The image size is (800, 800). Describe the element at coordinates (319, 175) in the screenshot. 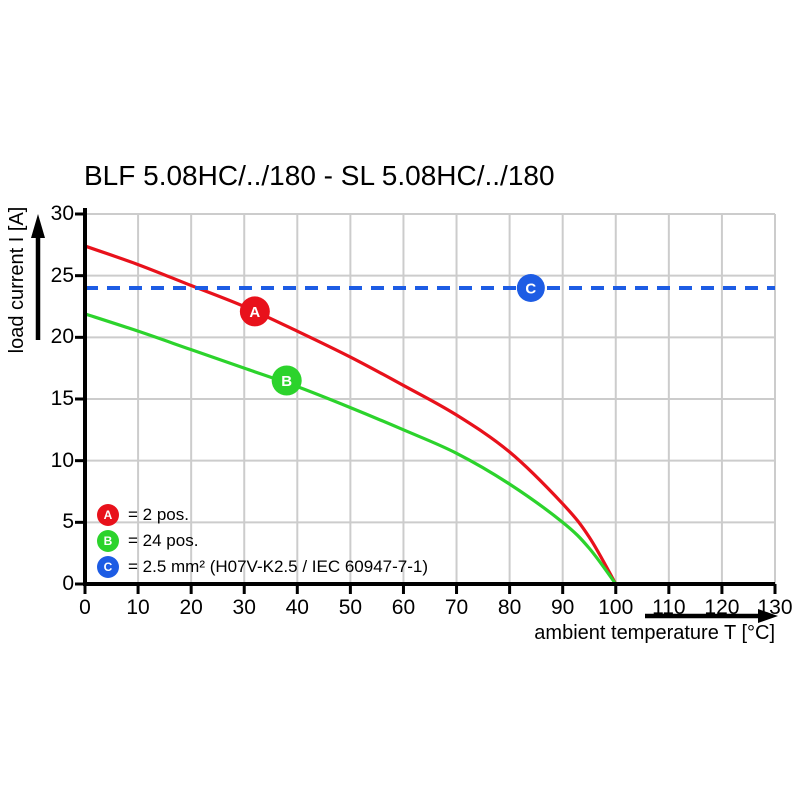

I see `chart-title: BLF 5.08HC/../180 - SL 5.08HC/../180` at that location.